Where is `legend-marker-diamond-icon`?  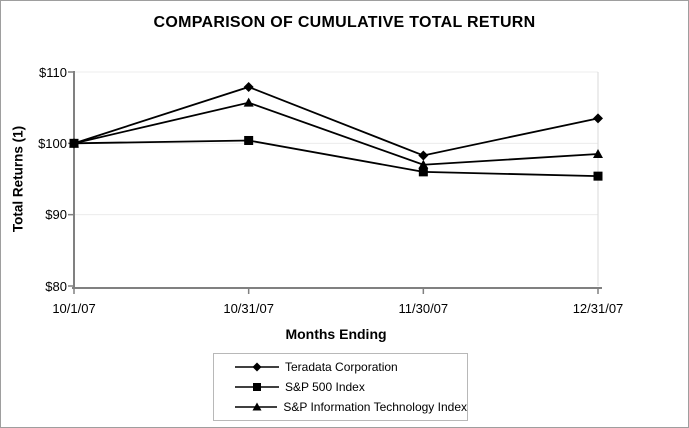
legend-marker-diamond-icon is located at coordinates (257, 367).